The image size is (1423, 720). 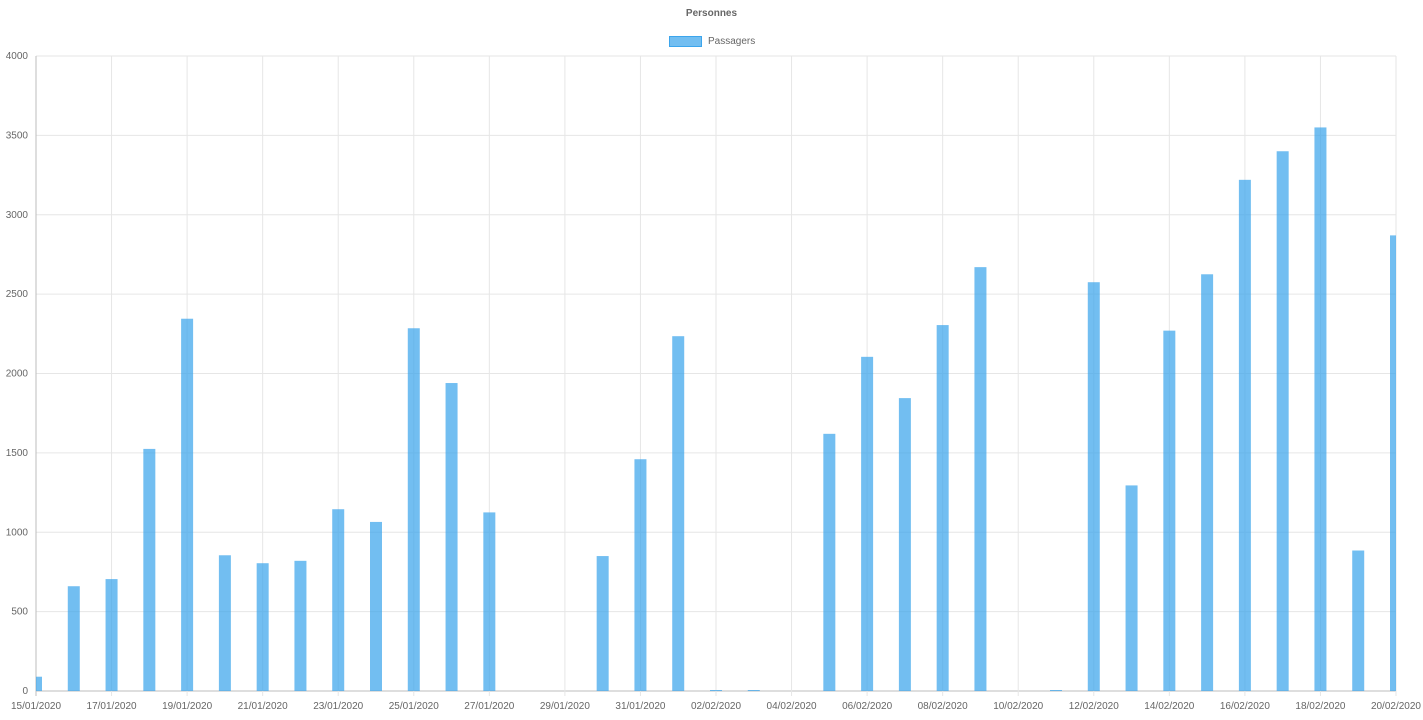 What do you see at coordinates (1320, 706) in the screenshot?
I see `x-tick-label: 18/02/2020` at bounding box center [1320, 706].